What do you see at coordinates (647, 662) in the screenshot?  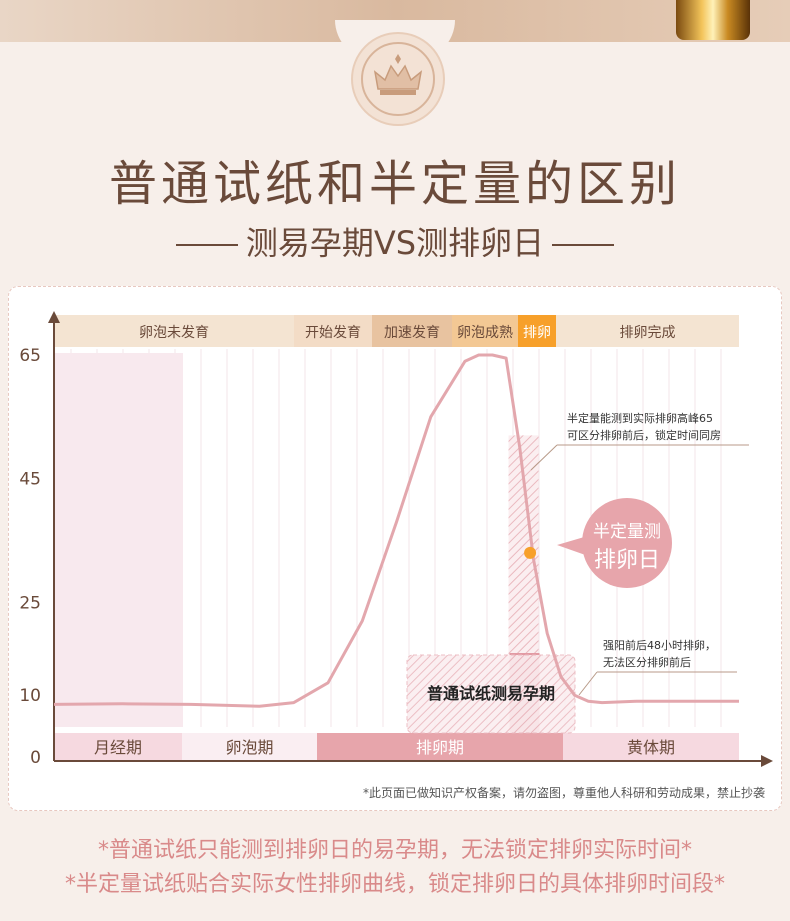 I see `callout-bottom-text-2: 无法区分排卵前后` at bounding box center [647, 662].